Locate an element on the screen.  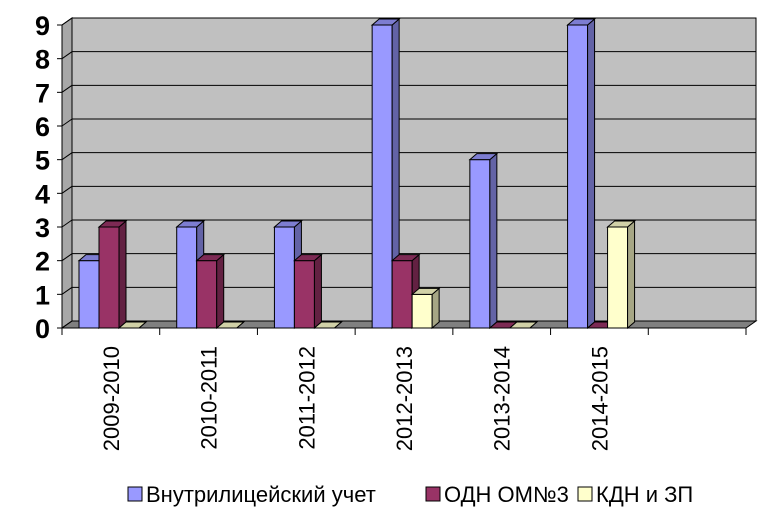
x-tick-label: 2010-2011 is located at coordinates (209, 398).